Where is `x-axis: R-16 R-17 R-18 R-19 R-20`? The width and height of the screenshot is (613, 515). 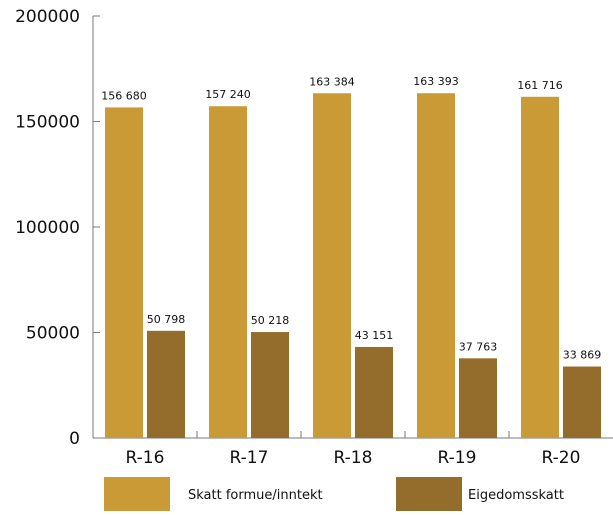 x-axis: R-16 R-17 R-18 R-19 R-20 is located at coordinates (353, 449).